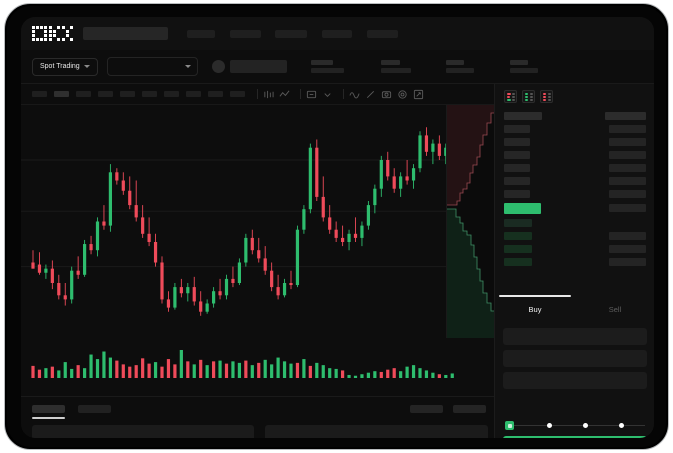  I want to click on fullscreen-icon, so click(418, 94).